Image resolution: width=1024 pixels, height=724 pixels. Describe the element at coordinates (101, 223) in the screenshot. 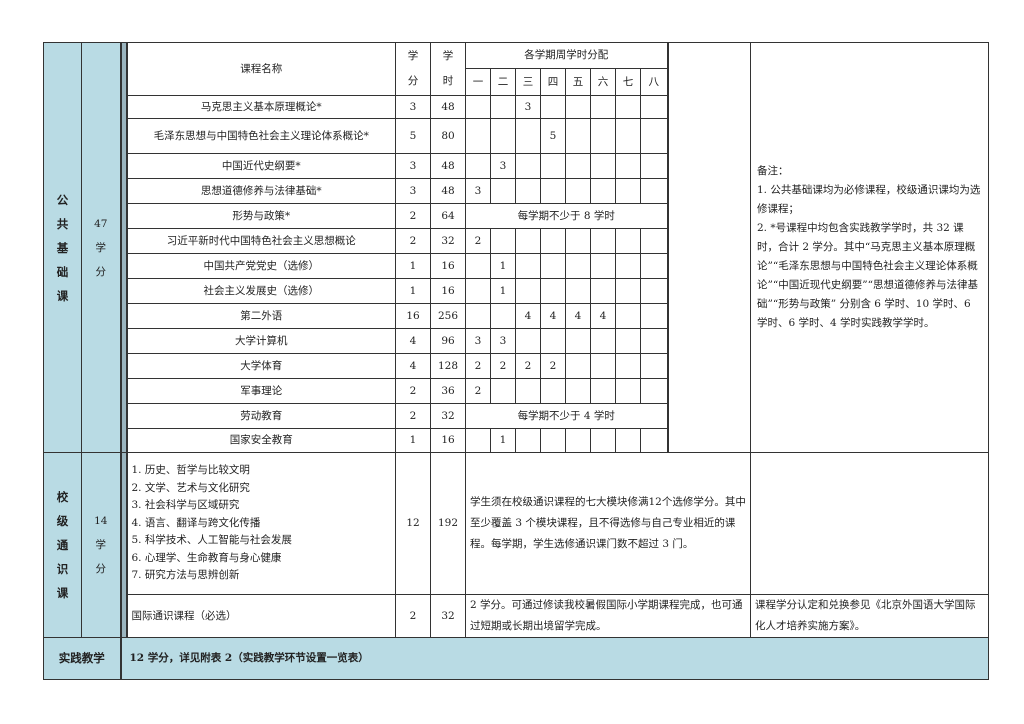

I see `text-line: 47` at that location.